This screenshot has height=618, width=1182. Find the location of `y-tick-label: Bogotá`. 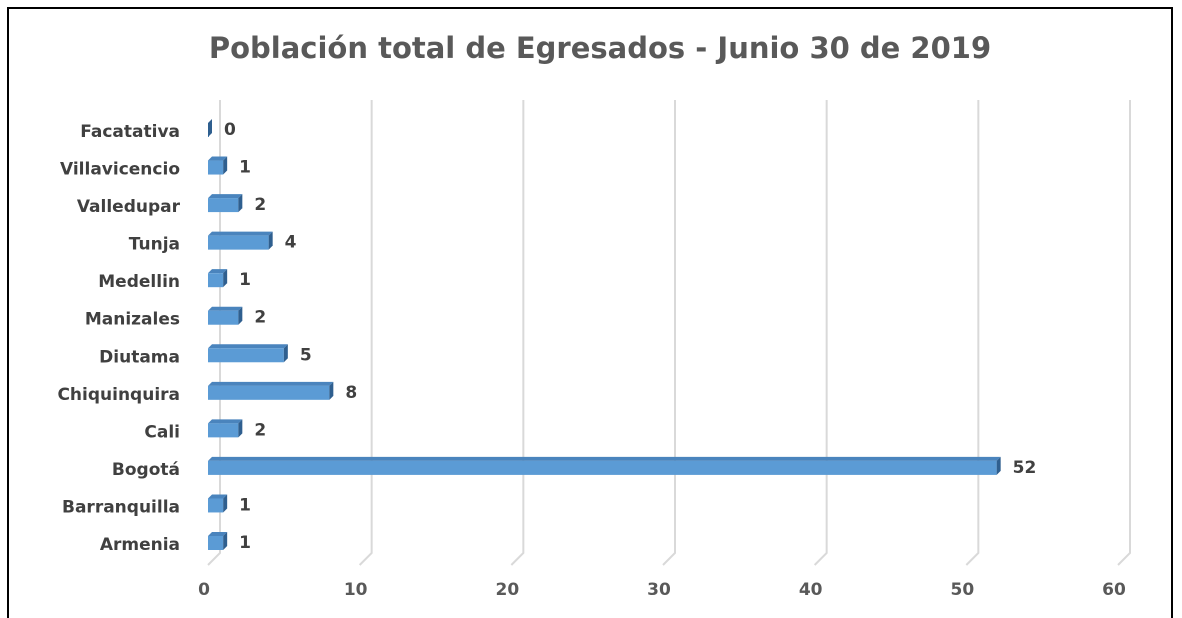

y-tick-label: Bogotá is located at coordinates (146, 470).